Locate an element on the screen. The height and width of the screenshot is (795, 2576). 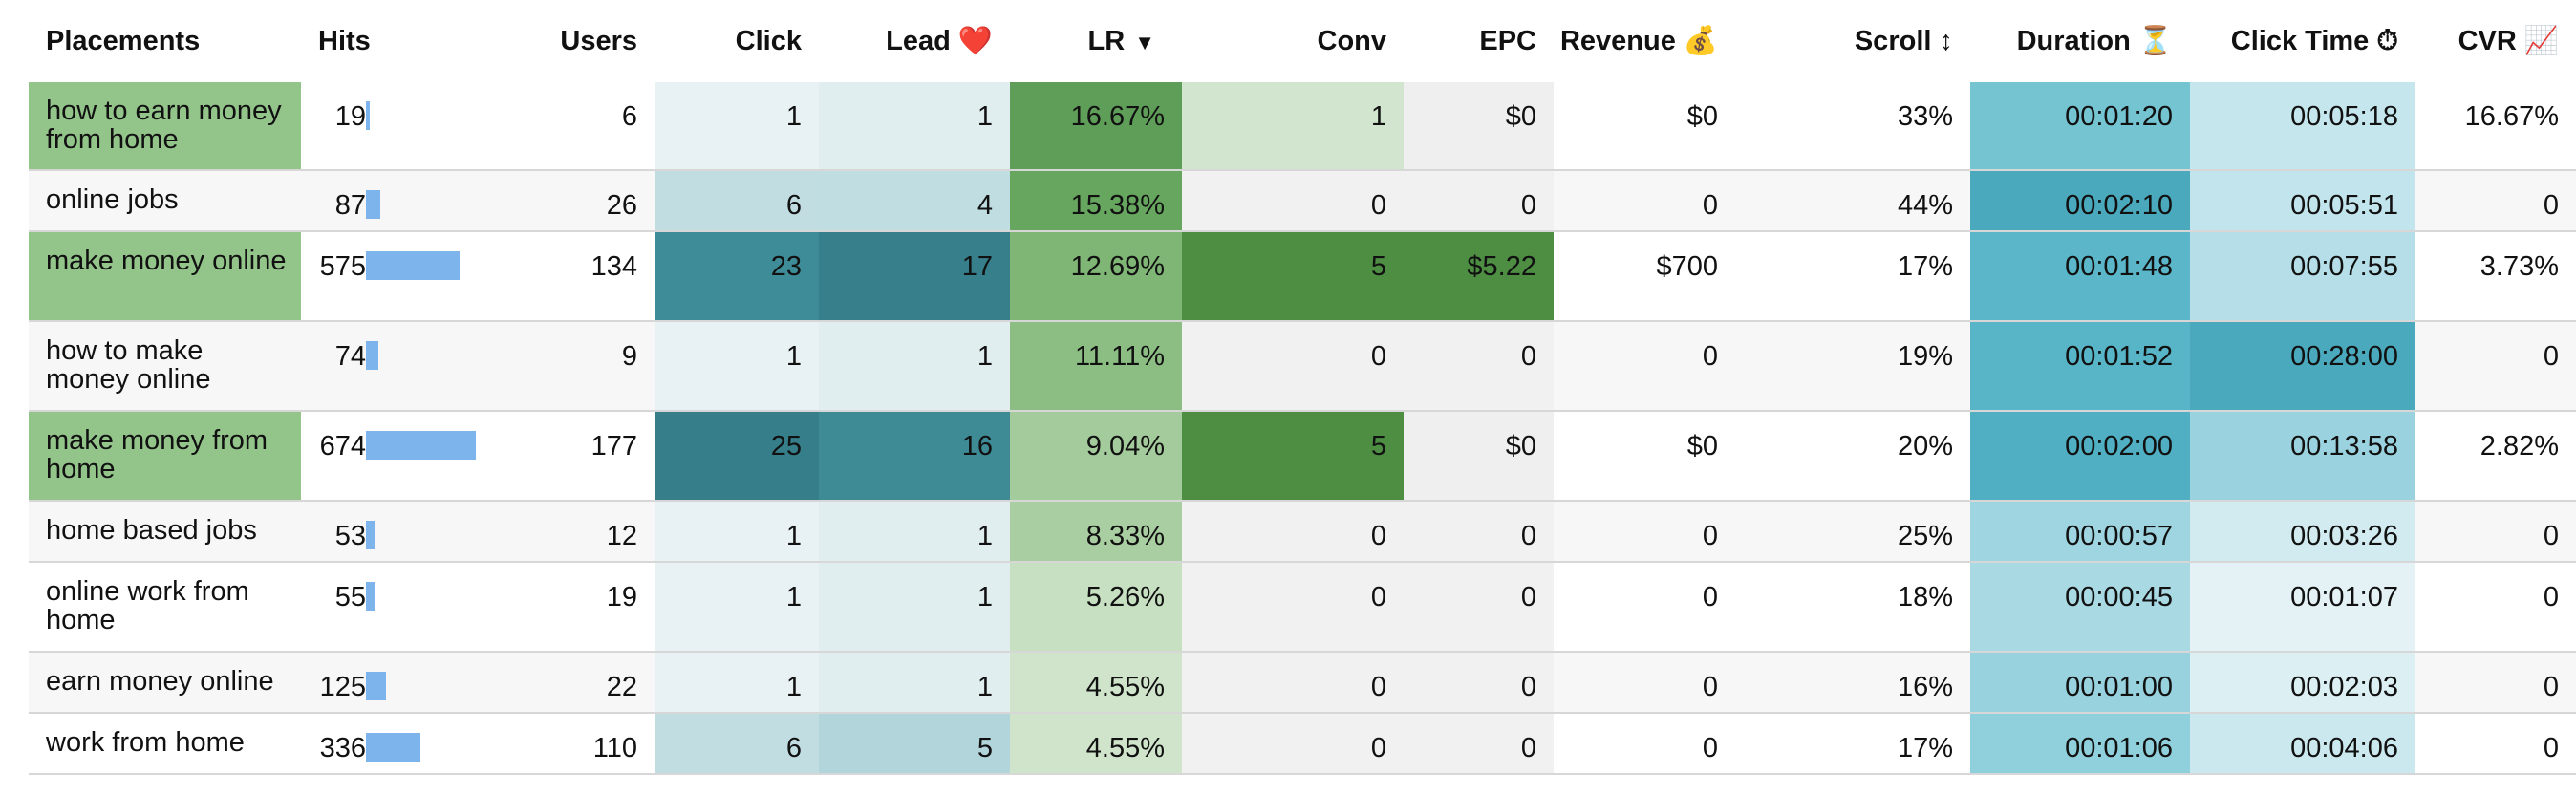
duration-cell: 00:02:00 is located at coordinates (2080, 456).